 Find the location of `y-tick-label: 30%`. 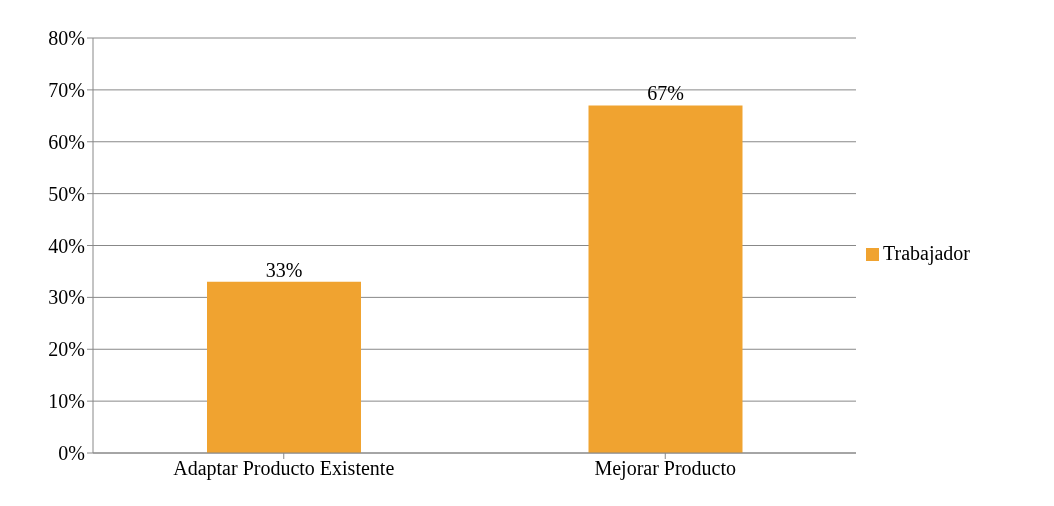

y-tick-label: 30% is located at coordinates (66, 297).